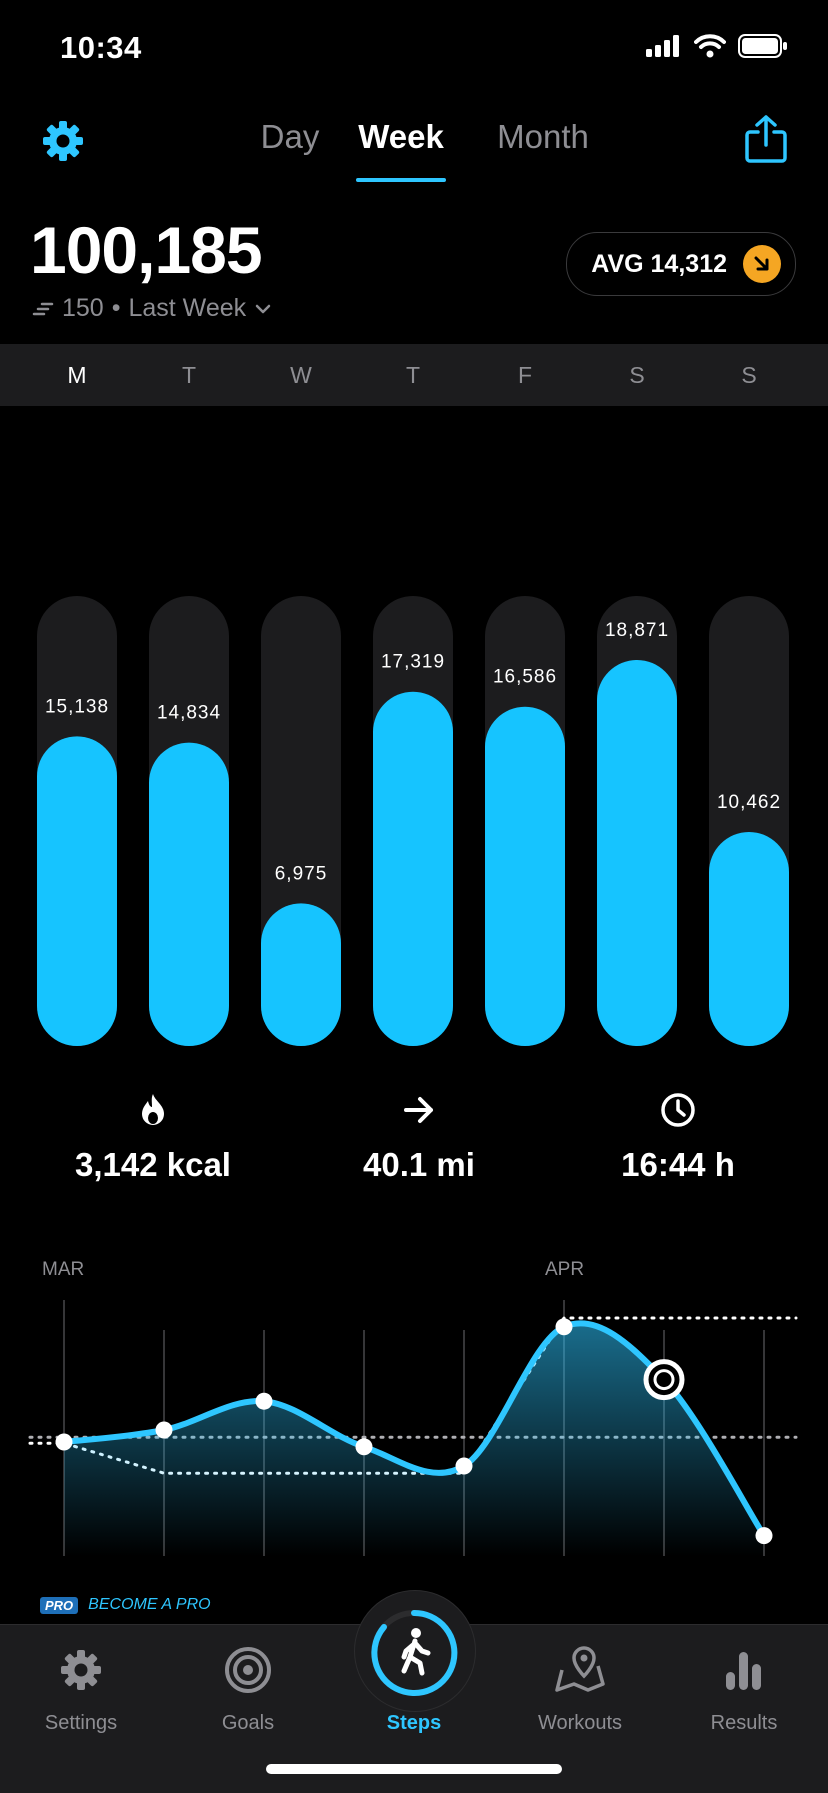 The width and height of the screenshot is (828, 1793). Describe the element at coordinates (153, 1137) in the screenshot. I see `calories-stat: 3,142 kcal` at that location.